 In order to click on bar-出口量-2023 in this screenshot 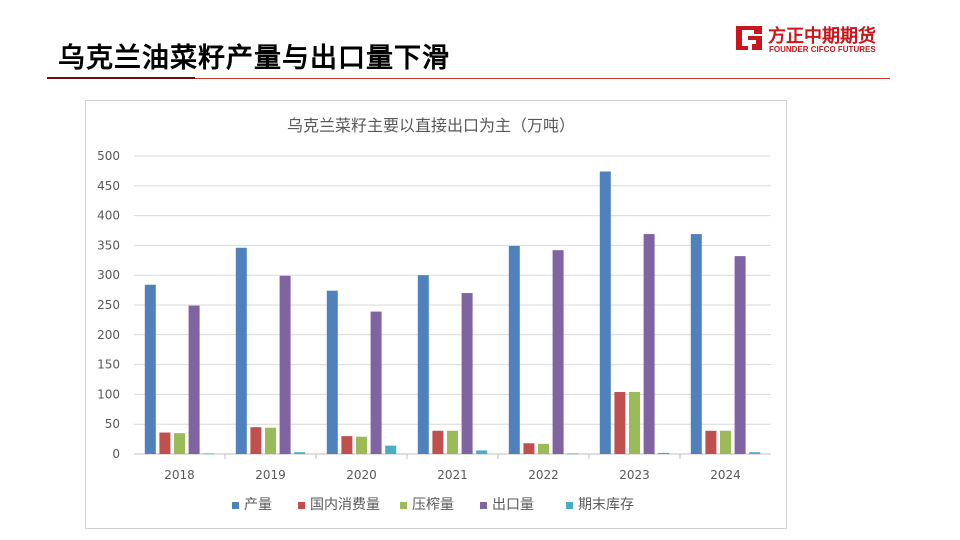, I will do `click(649, 344)`.